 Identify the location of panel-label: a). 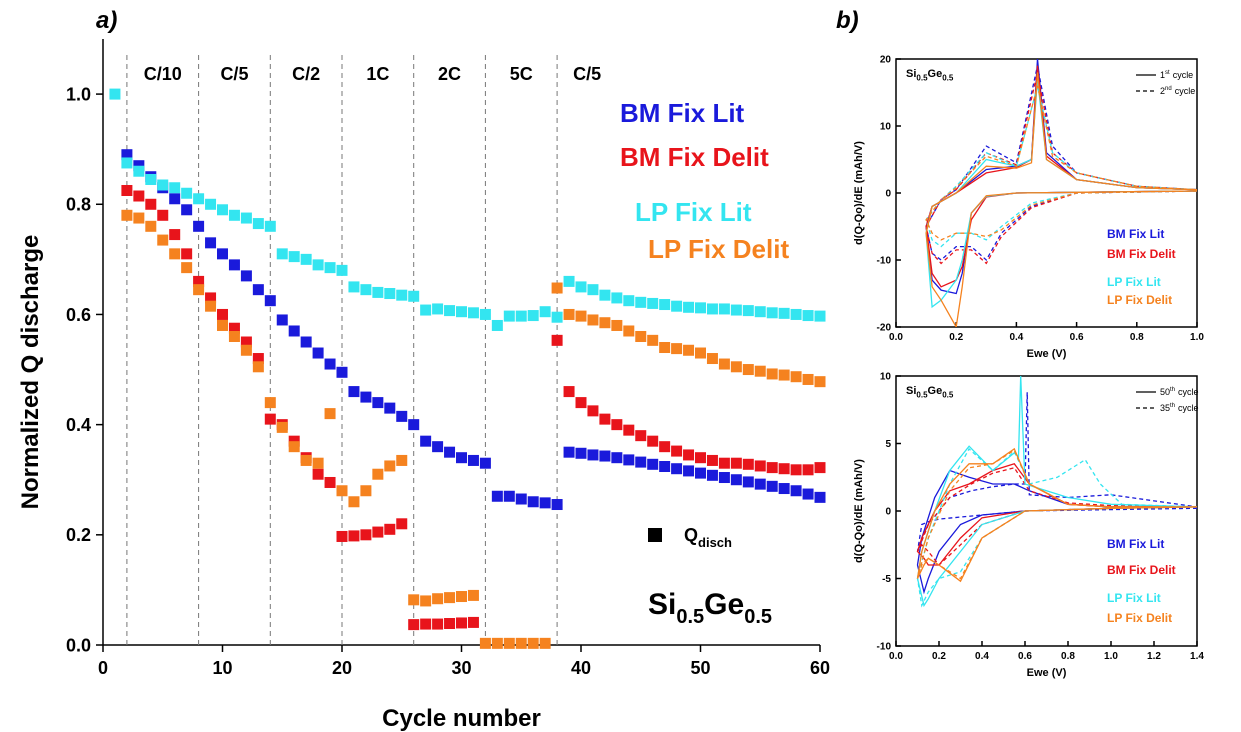
(106, 20).